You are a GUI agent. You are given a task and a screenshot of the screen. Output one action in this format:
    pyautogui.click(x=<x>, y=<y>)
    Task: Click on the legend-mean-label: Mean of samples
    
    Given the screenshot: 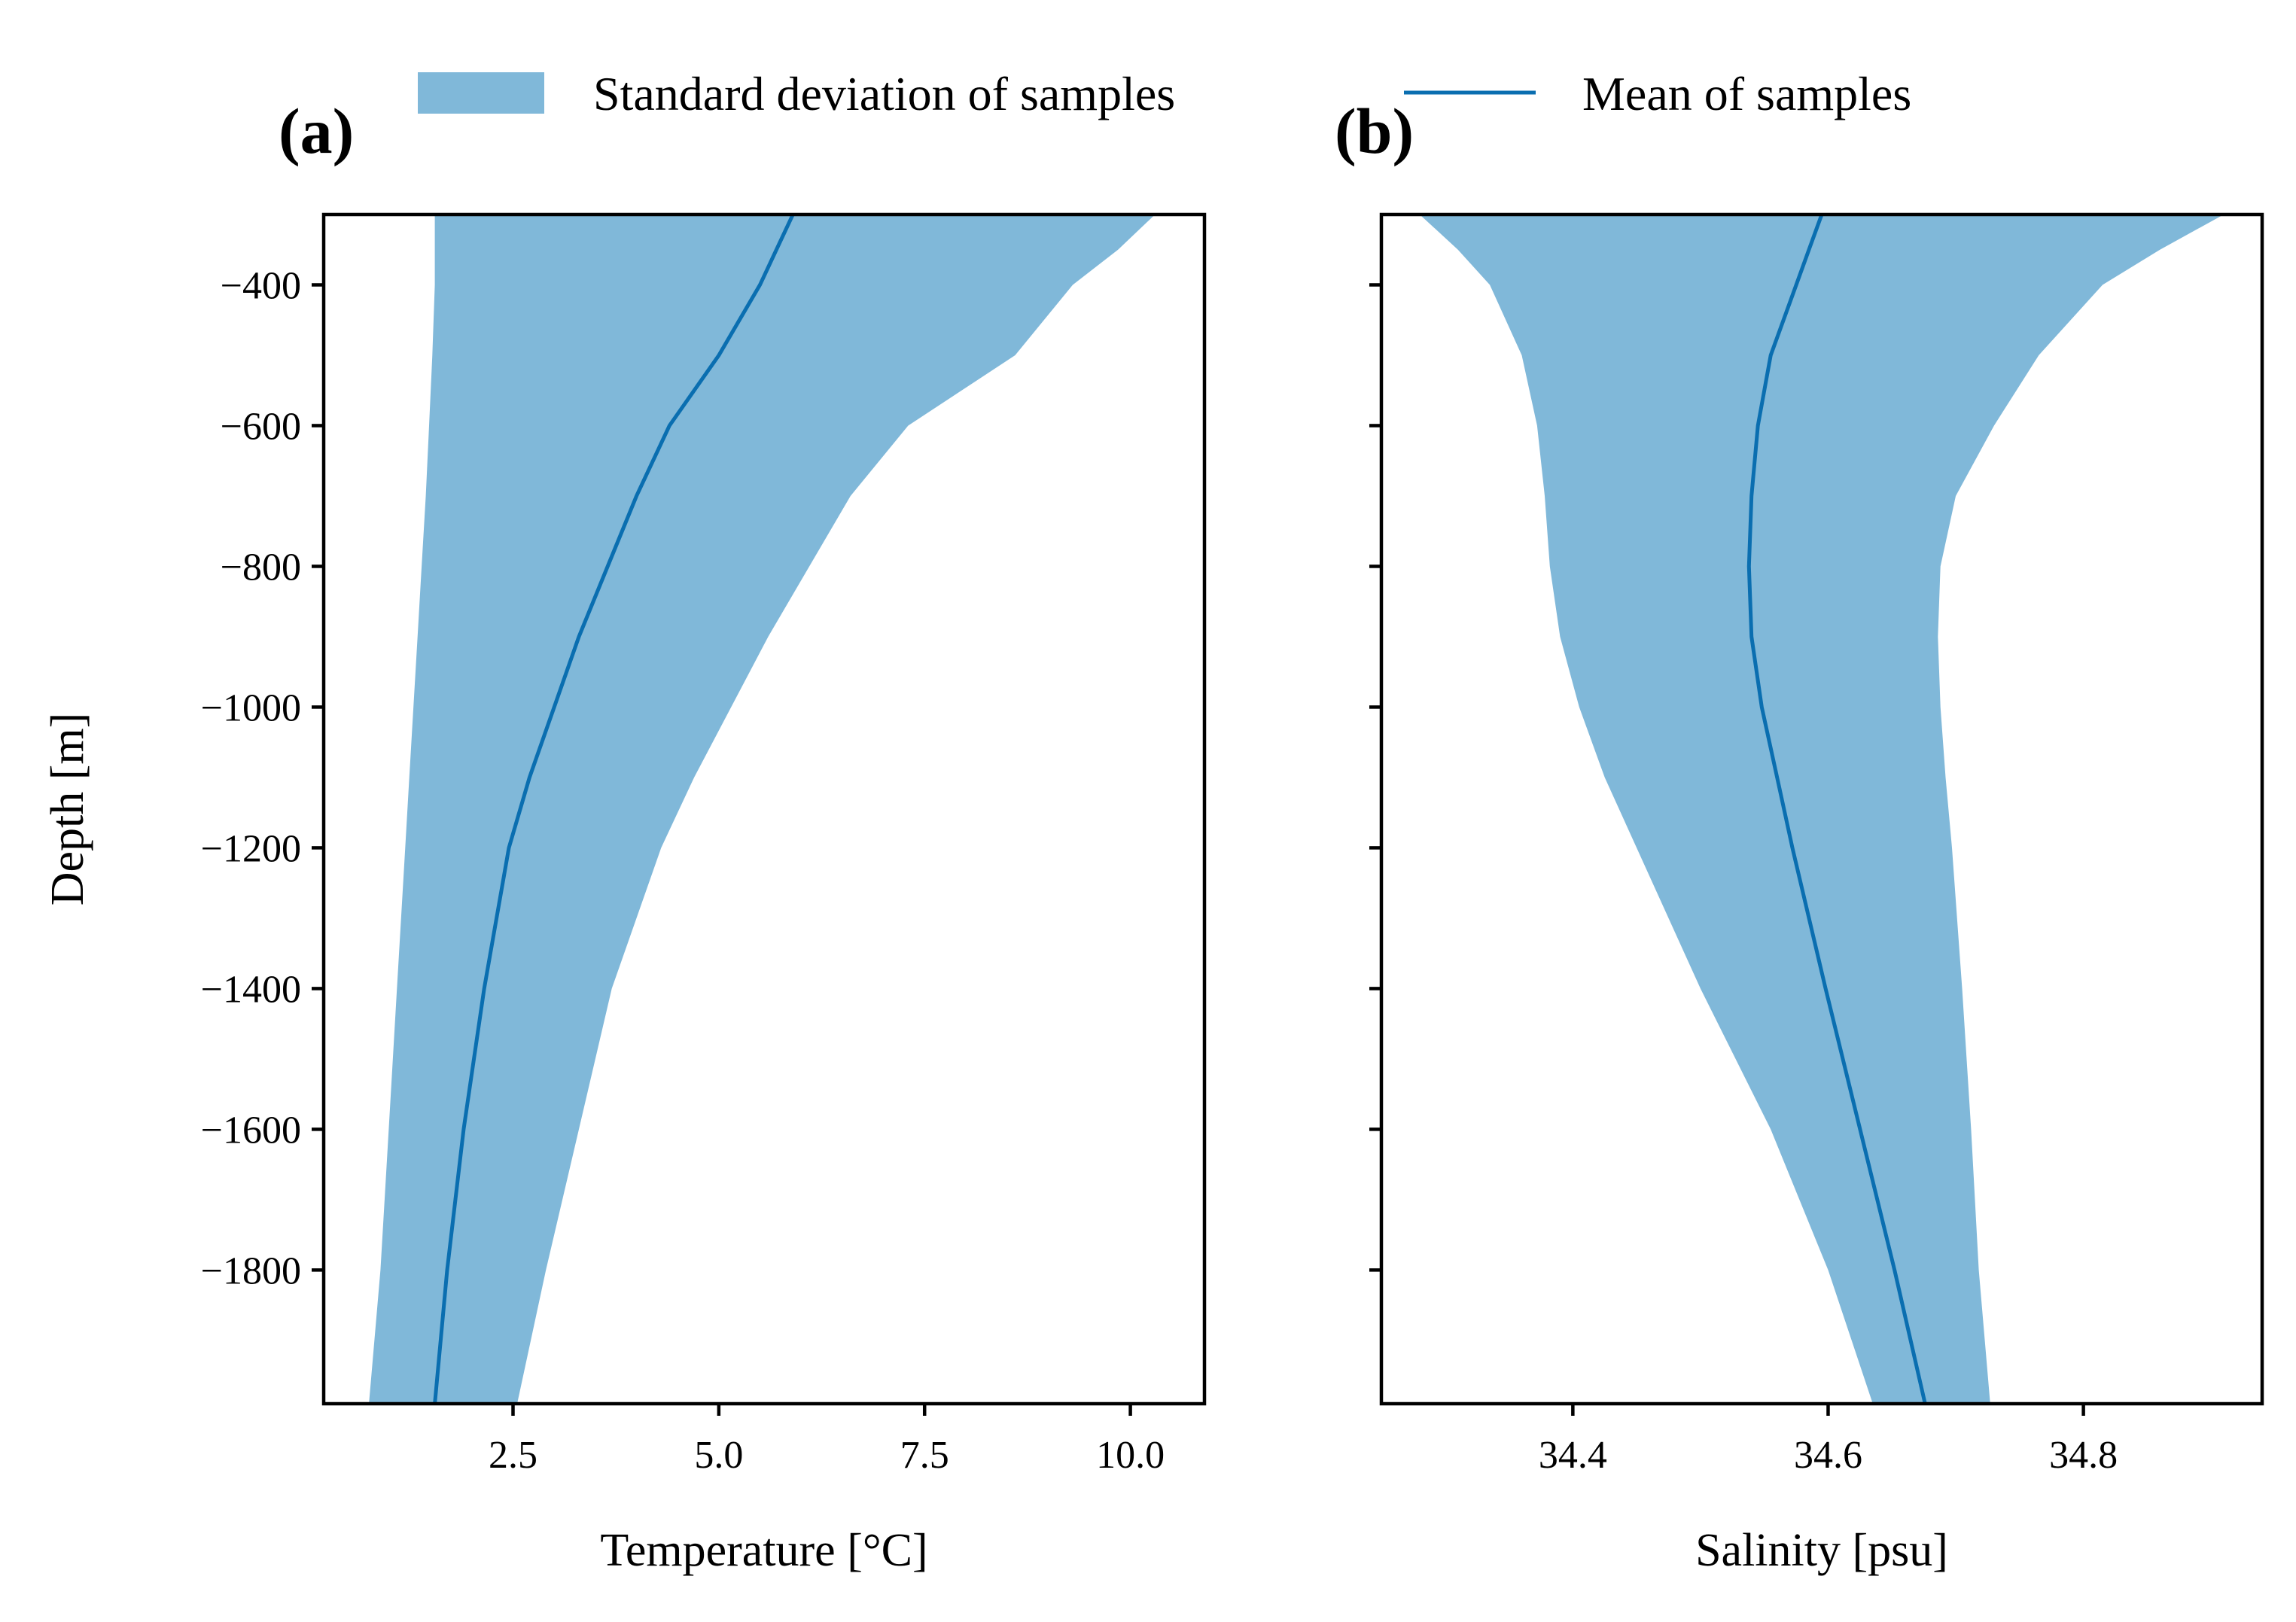 What is the action you would take?
    pyautogui.click(x=1746, y=93)
    